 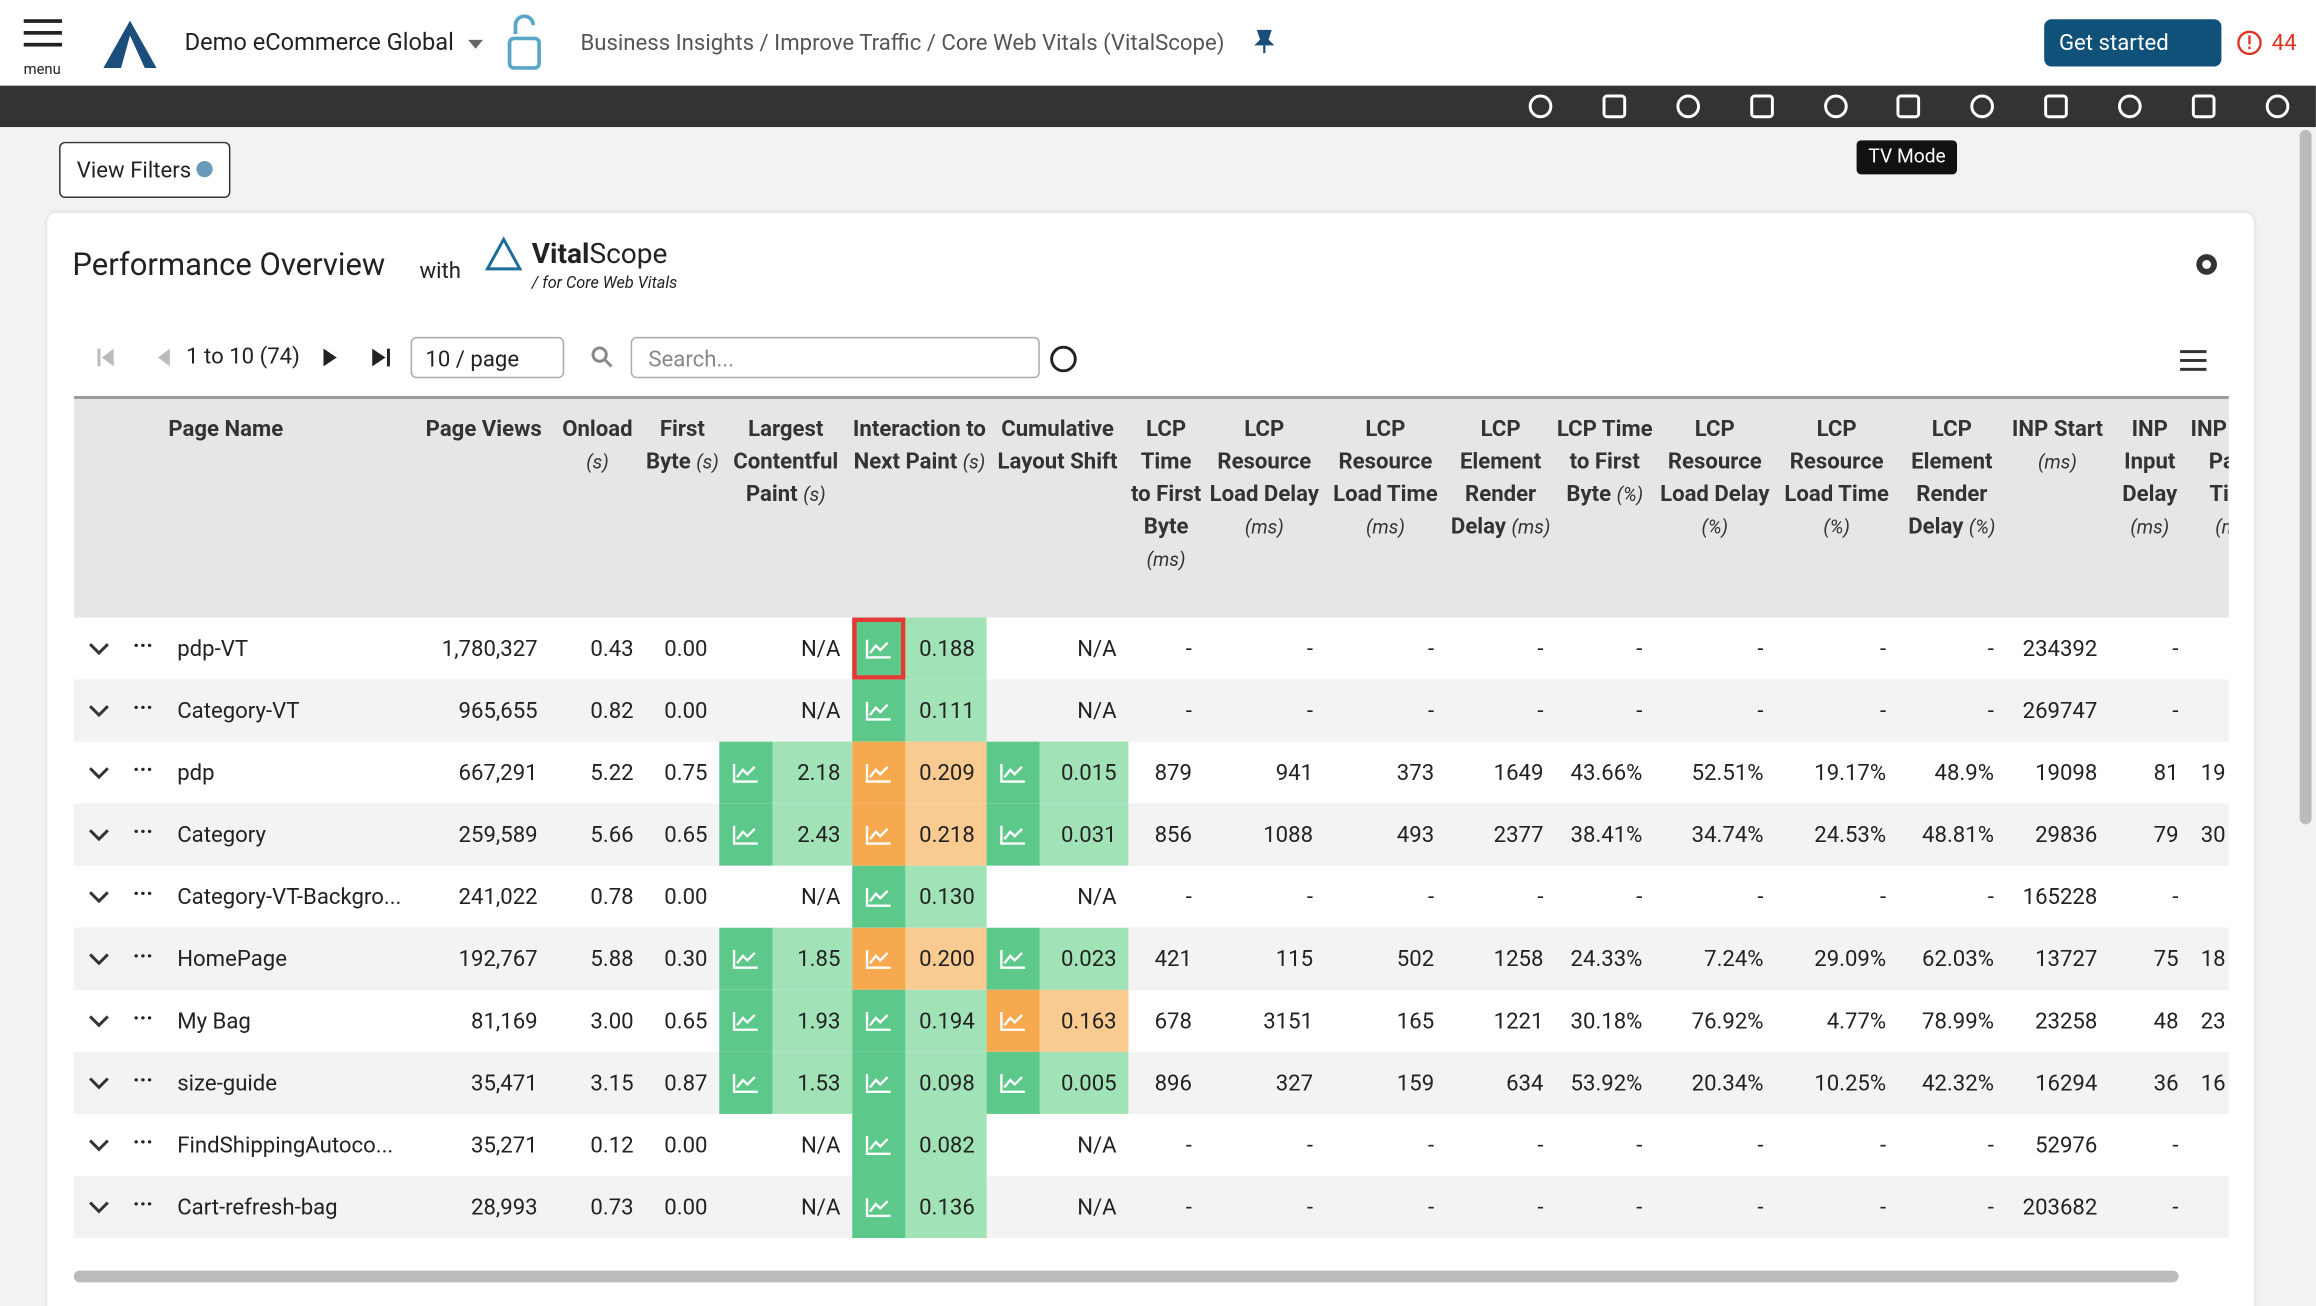 I want to click on cell-value: 192,767, so click(x=498, y=959).